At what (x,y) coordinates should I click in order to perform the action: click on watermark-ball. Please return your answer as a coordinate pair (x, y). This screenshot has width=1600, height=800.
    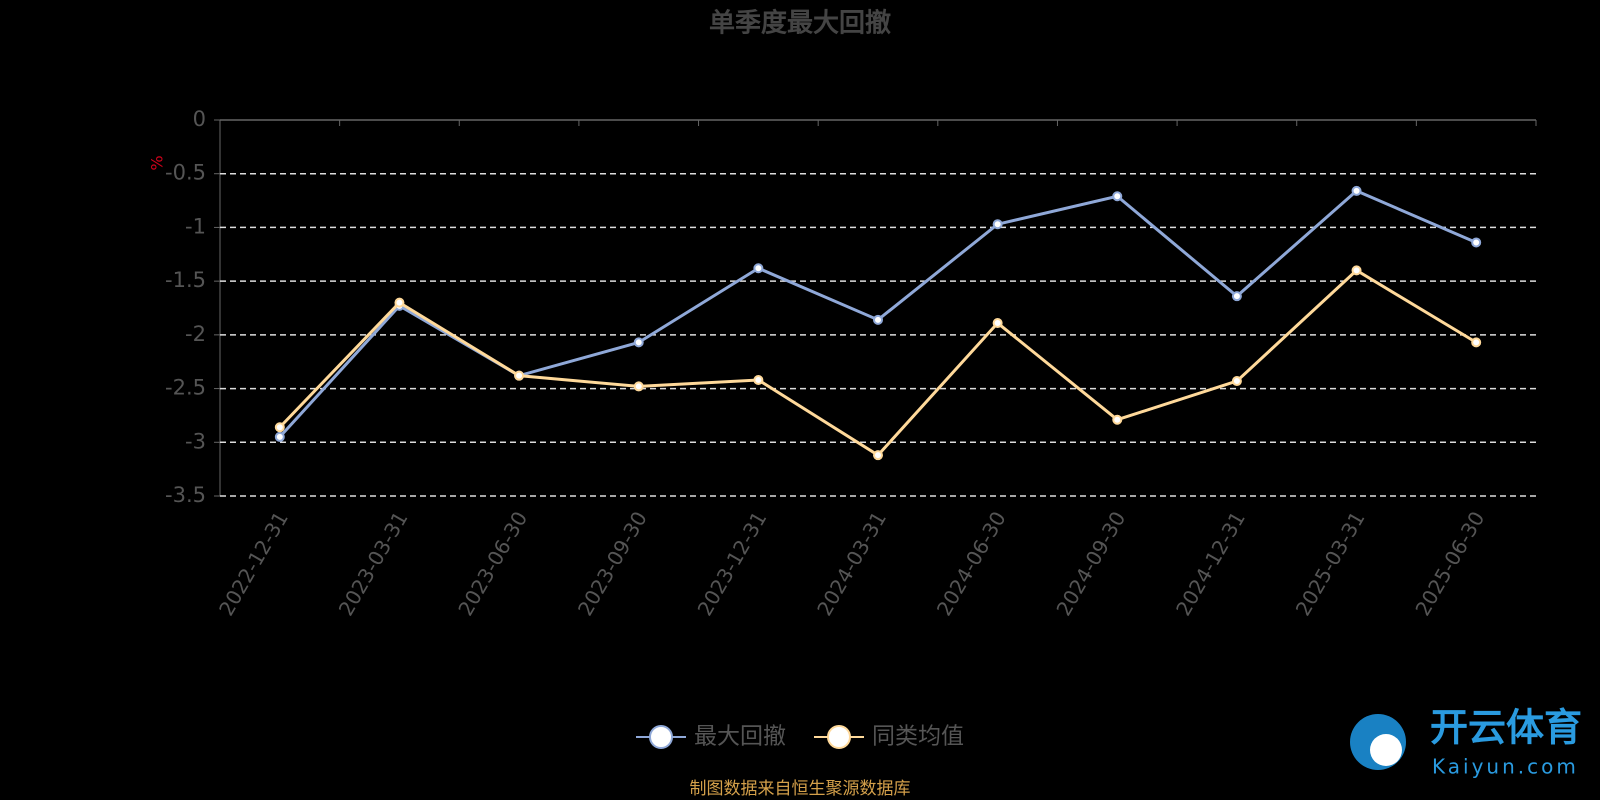
    Looking at the image, I should click on (1386, 750).